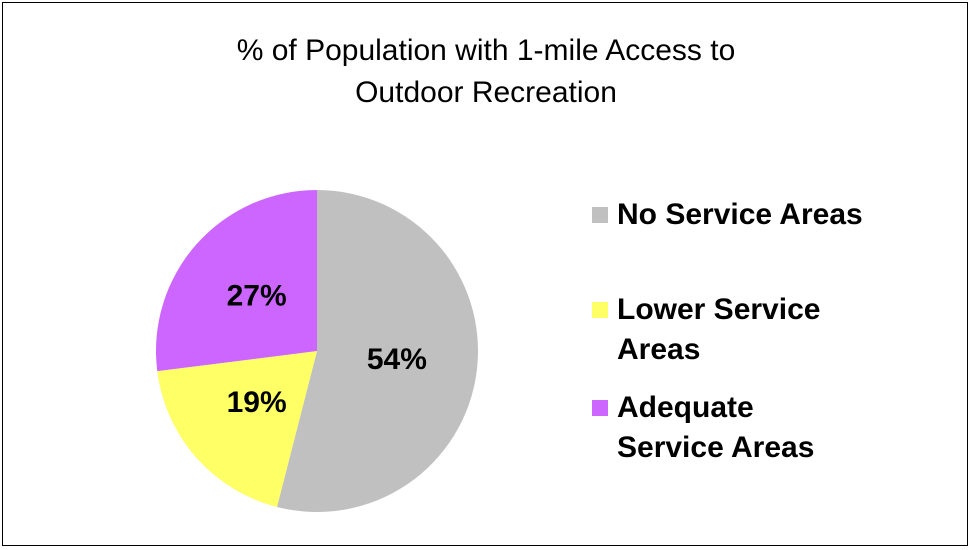 The image size is (973, 550). Describe the element at coordinates (397, 359) in the screenshot. I see `data-label: 54%` at that location.